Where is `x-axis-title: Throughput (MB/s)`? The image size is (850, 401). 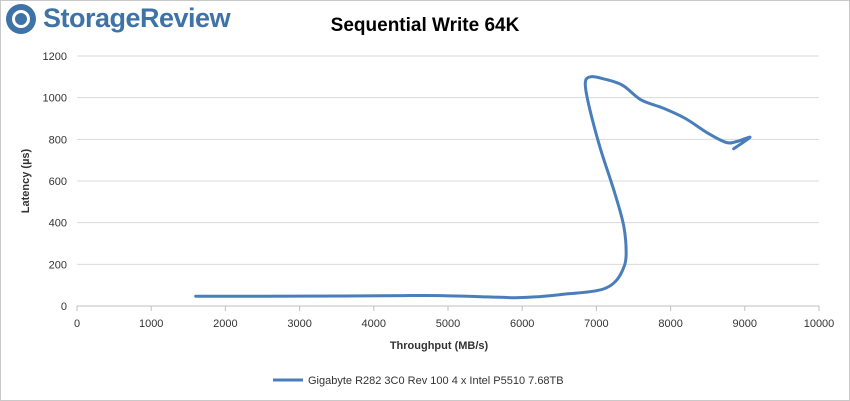 x-axis-title: Throughput (MB/s) is located at coordinates (439, 346).